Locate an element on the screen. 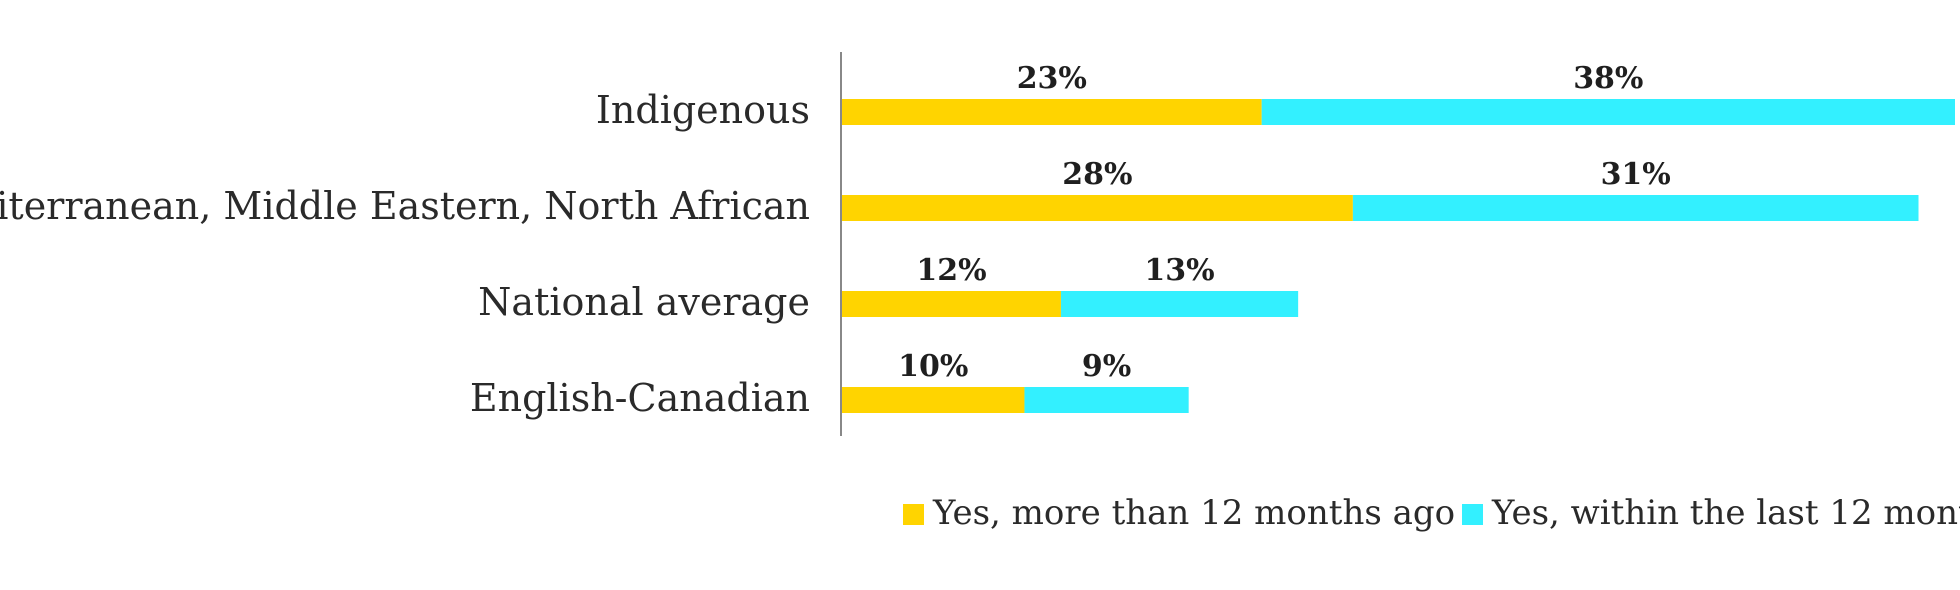 The image size is (1960, 590). data-label-english-canadian-series-1: 10% is located at coordinates (933, 366).